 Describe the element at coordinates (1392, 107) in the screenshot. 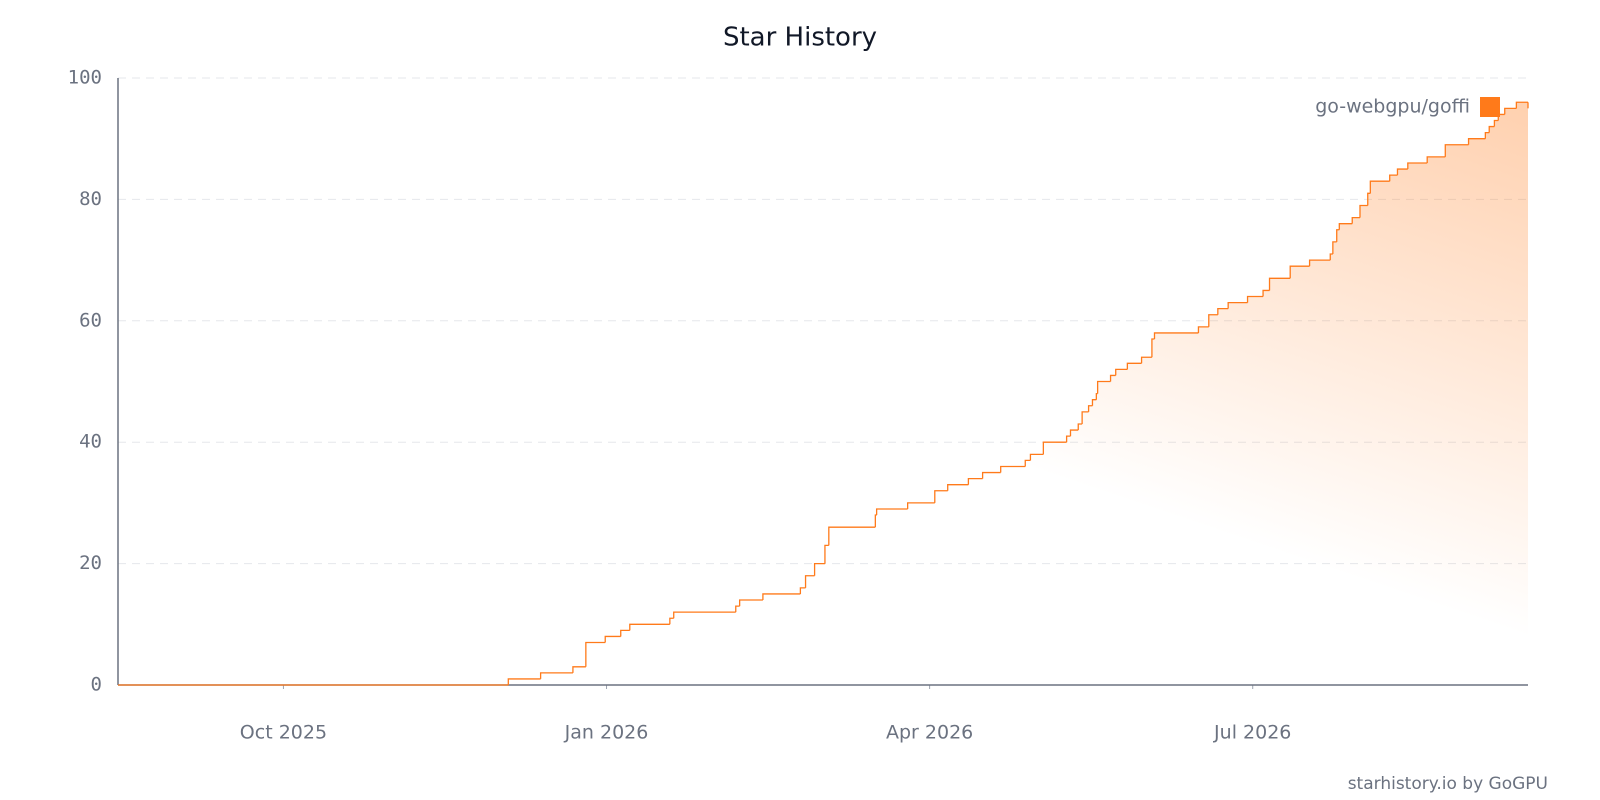

I see `legend-label: go-webgpu/goffi` at that location.